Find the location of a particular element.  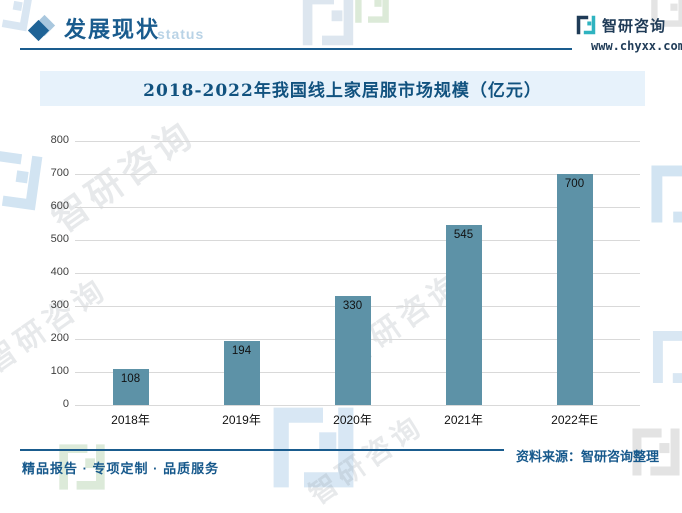

y-axis-tick-label: 0 is located at coordinates (65, 404).